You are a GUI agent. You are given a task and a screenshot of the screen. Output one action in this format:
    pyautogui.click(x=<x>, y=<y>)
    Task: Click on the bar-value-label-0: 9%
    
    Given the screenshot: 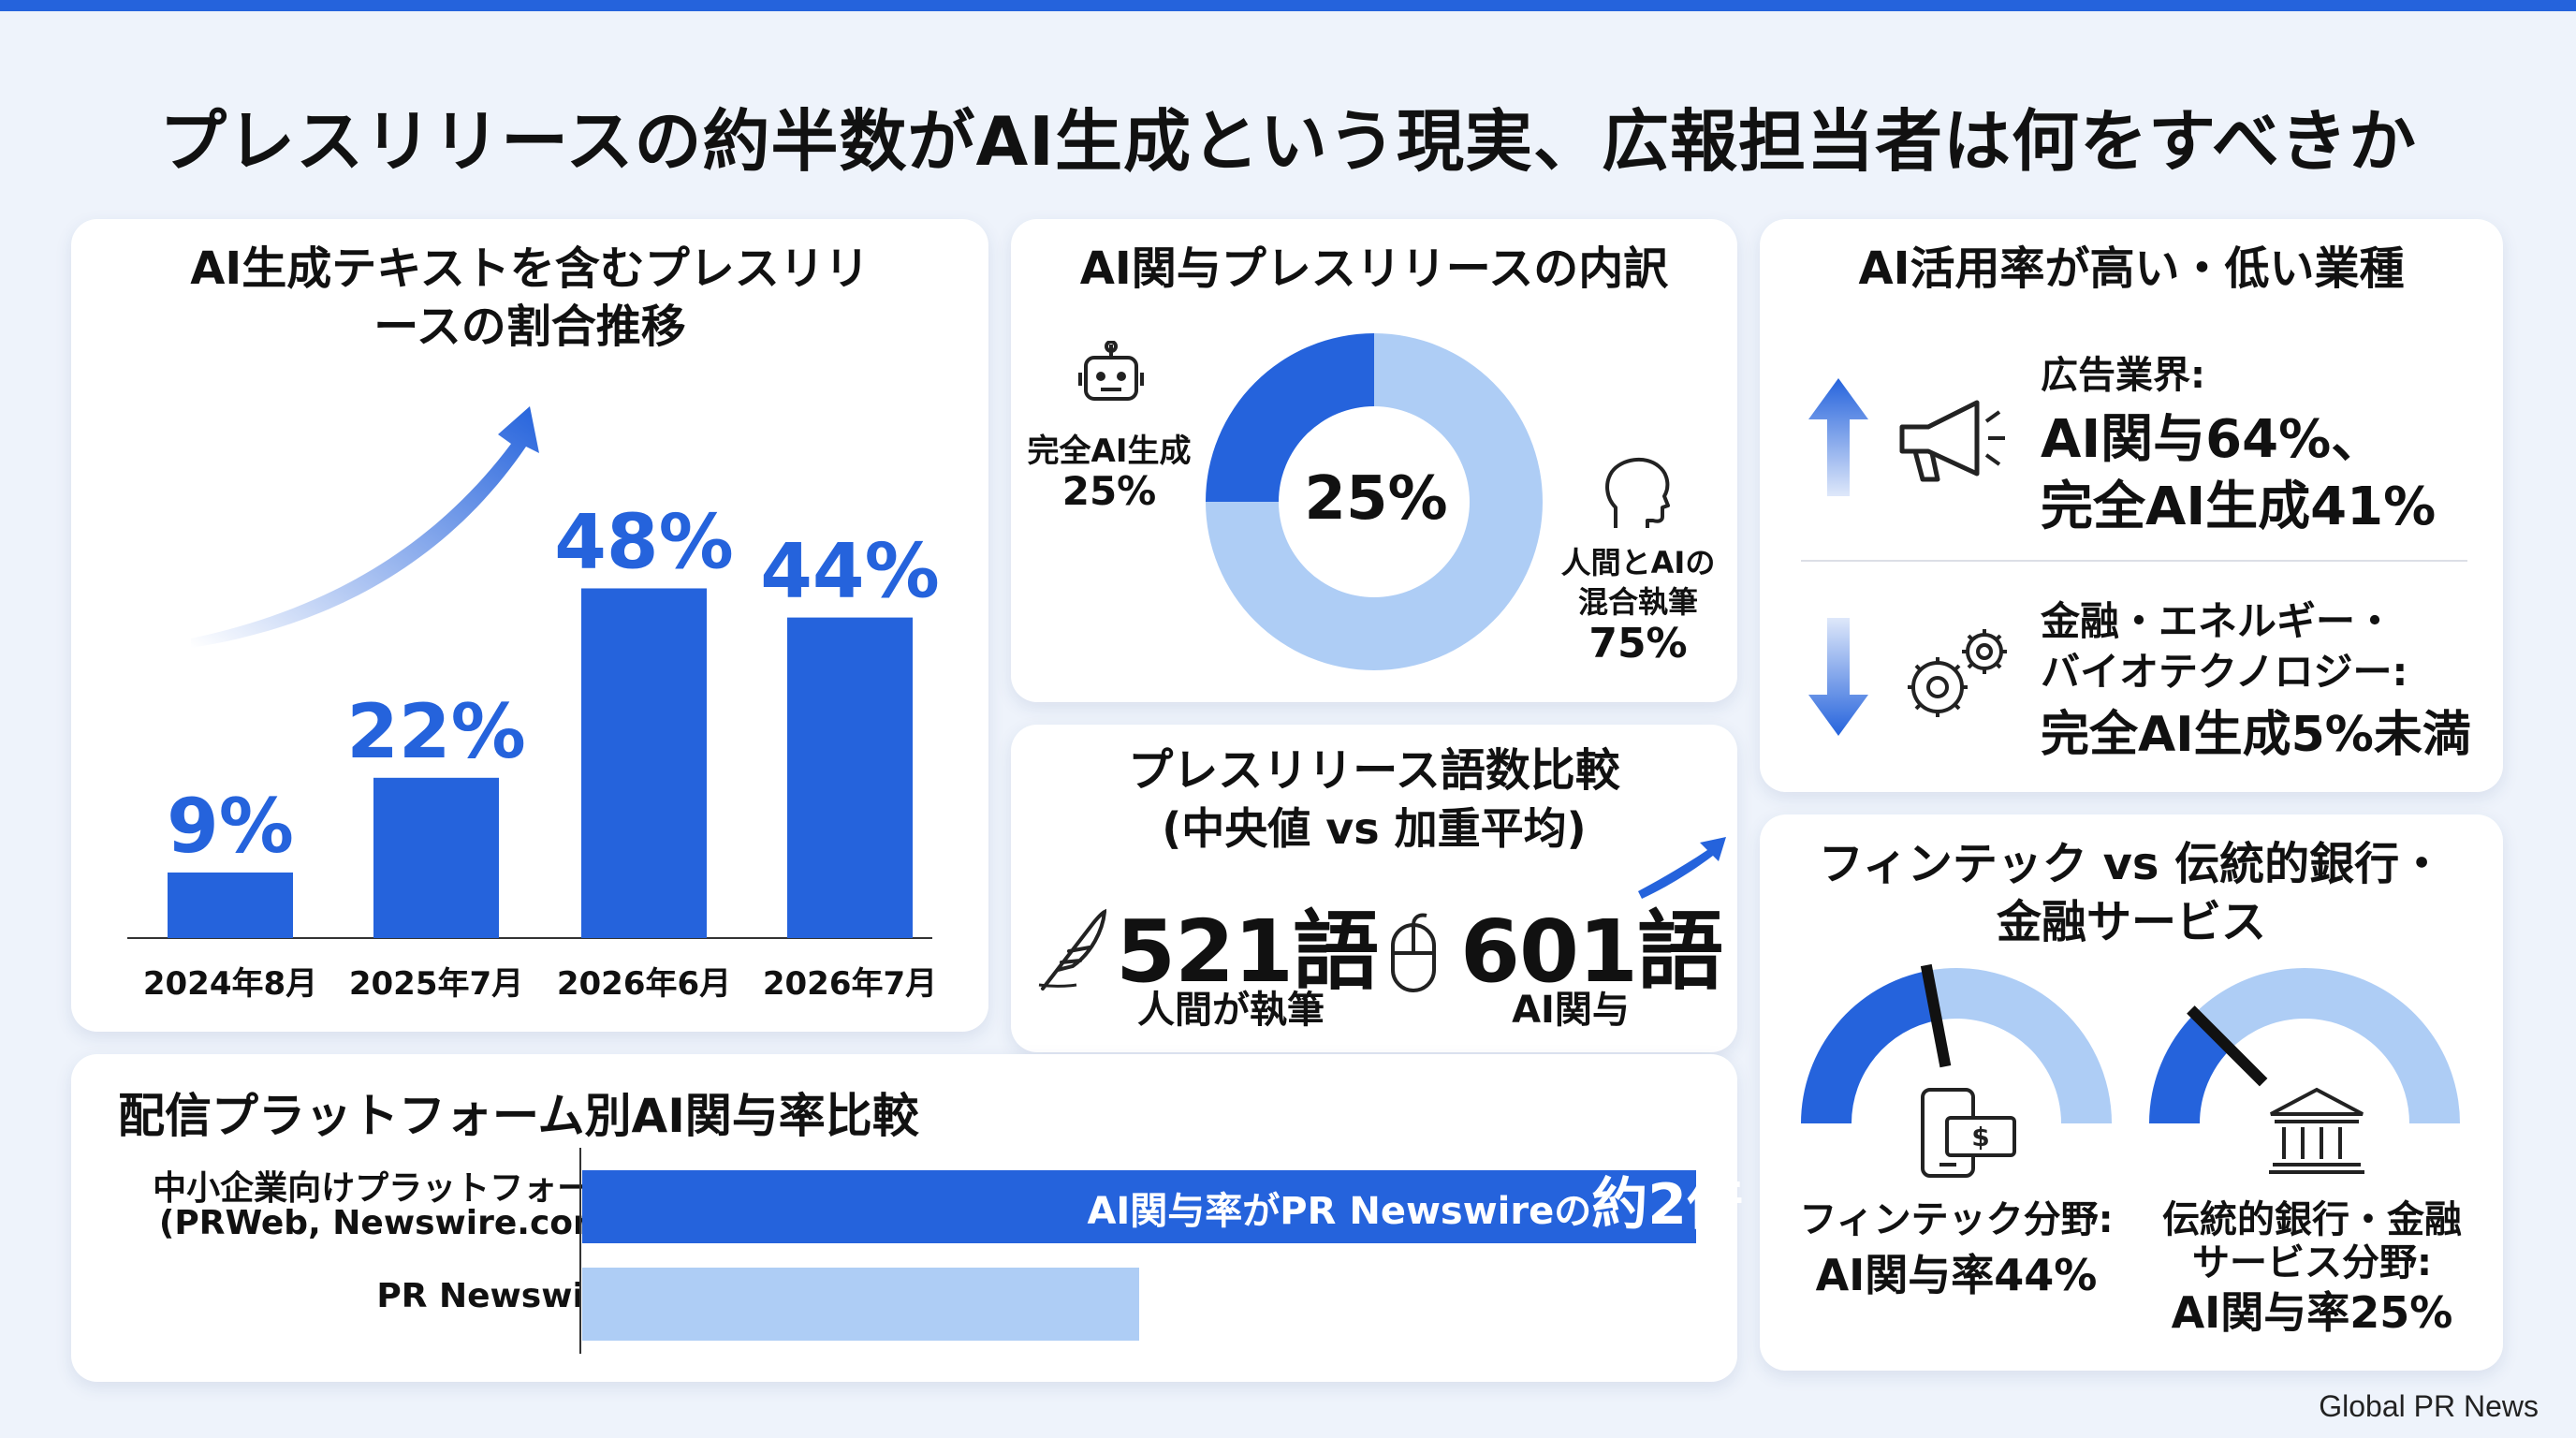 What is the action you would take?
    pyautogui.click(x=230, y=826)
    